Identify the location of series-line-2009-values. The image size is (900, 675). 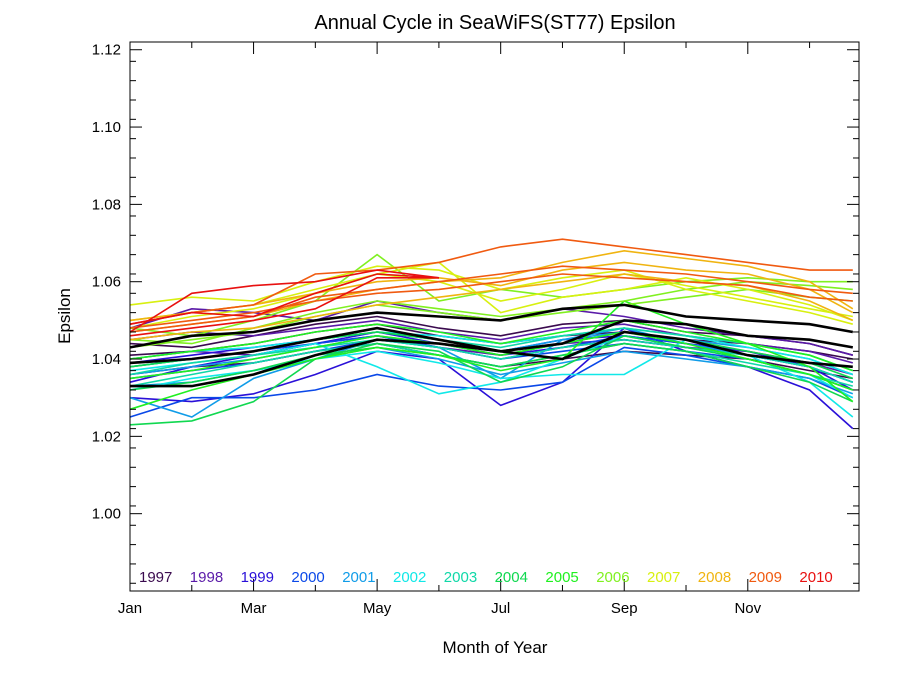
(491, 281).